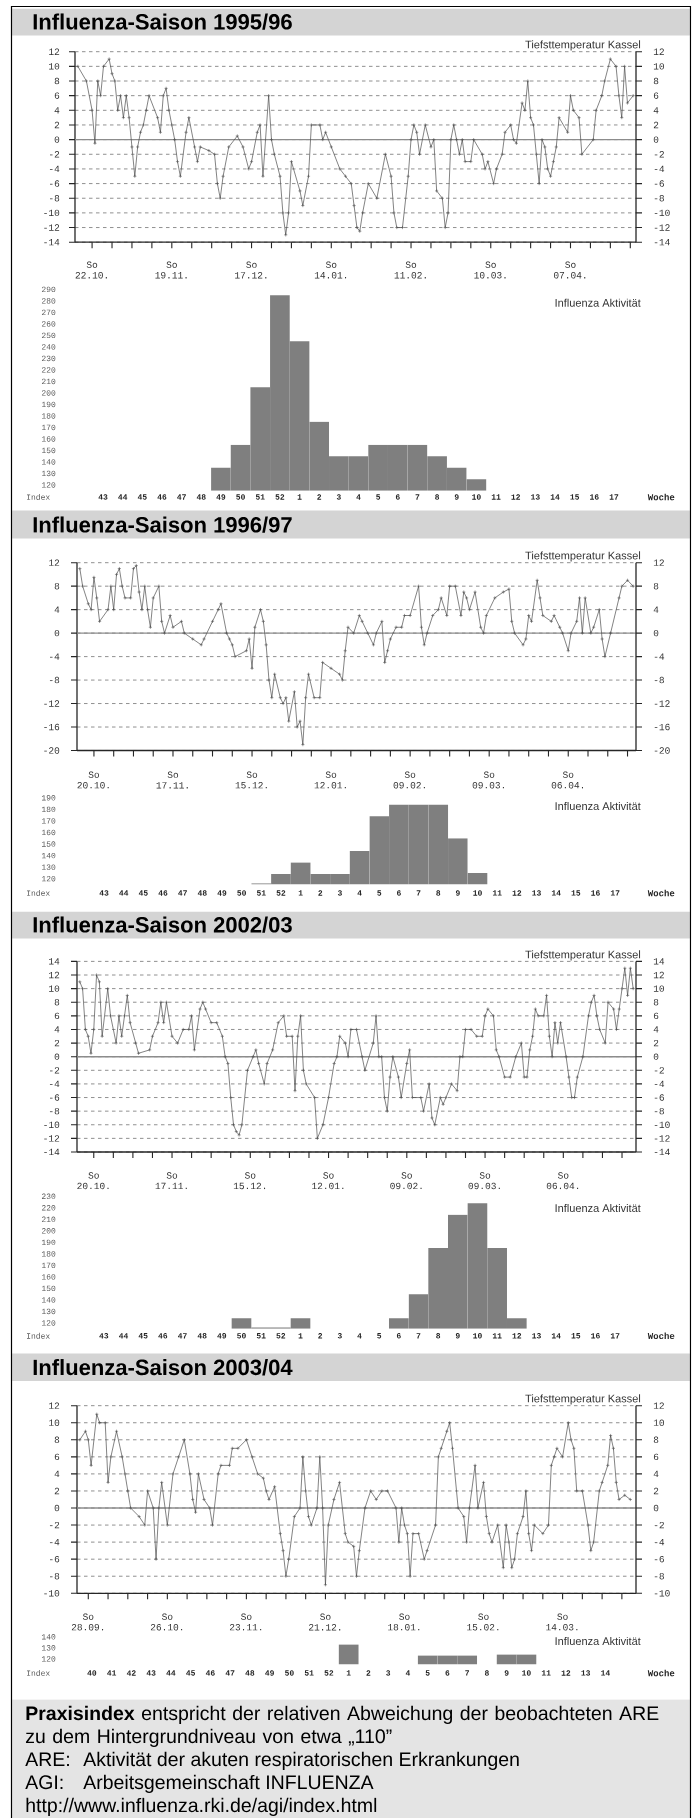  I want to click on x-tick-label: So 21.12., so click(325, 1622).